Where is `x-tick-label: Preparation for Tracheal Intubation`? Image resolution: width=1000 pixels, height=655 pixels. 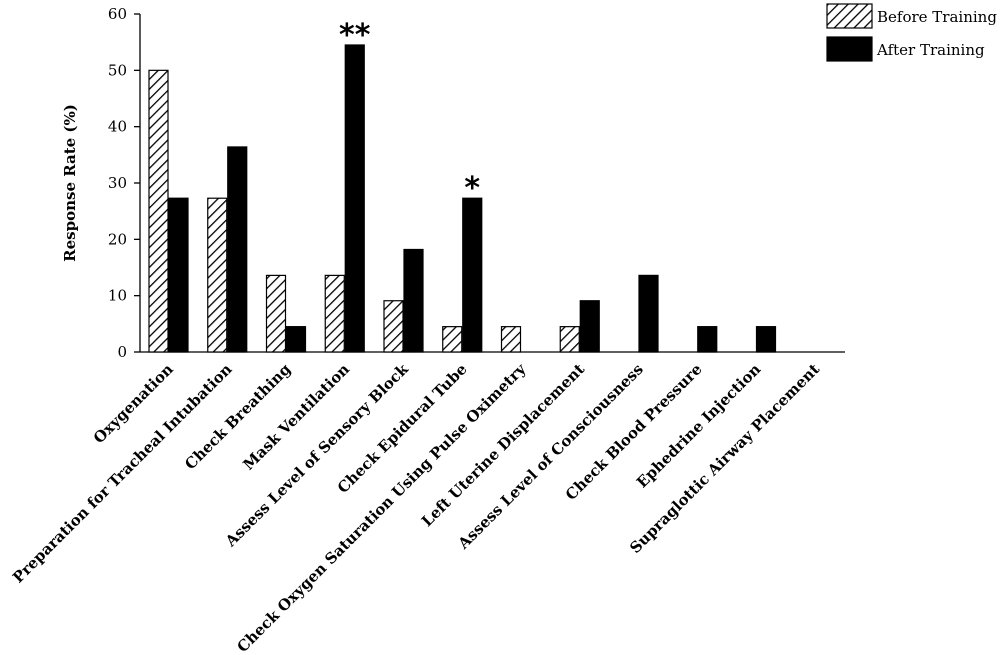 x-tick-label: Preparation for Tracheal Intubation is located at coordinates (122, 473).